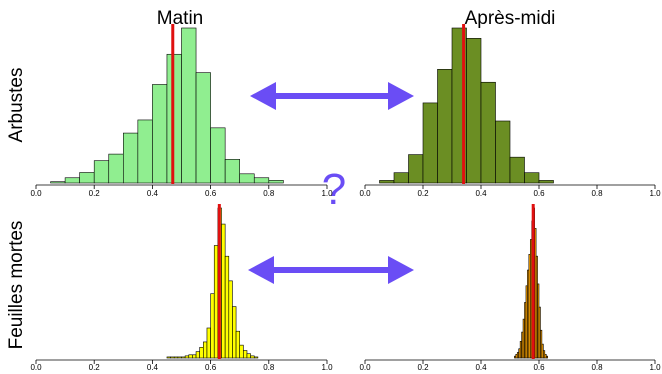 This screenshot has width=662, height=374. What do you see at coordinates (510, 18) in the screenshot?
I see `header-right: Après-midi` at bounding box center [510, 18].